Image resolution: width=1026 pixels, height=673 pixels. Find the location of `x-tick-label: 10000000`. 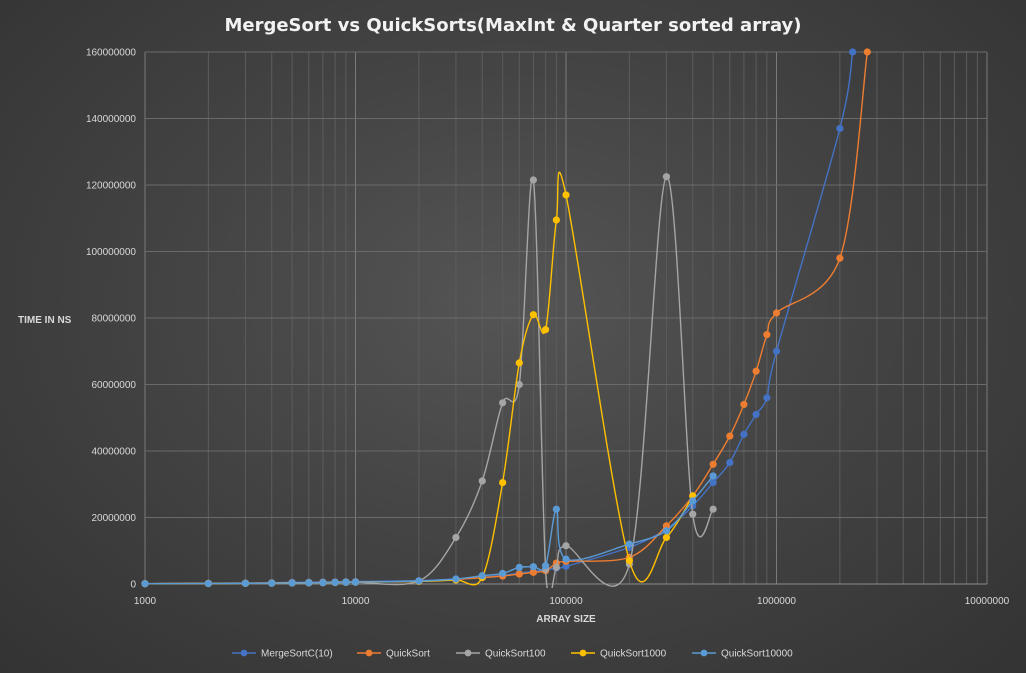

x-tick-label: 10000000 is located at coordinates (987, 601).